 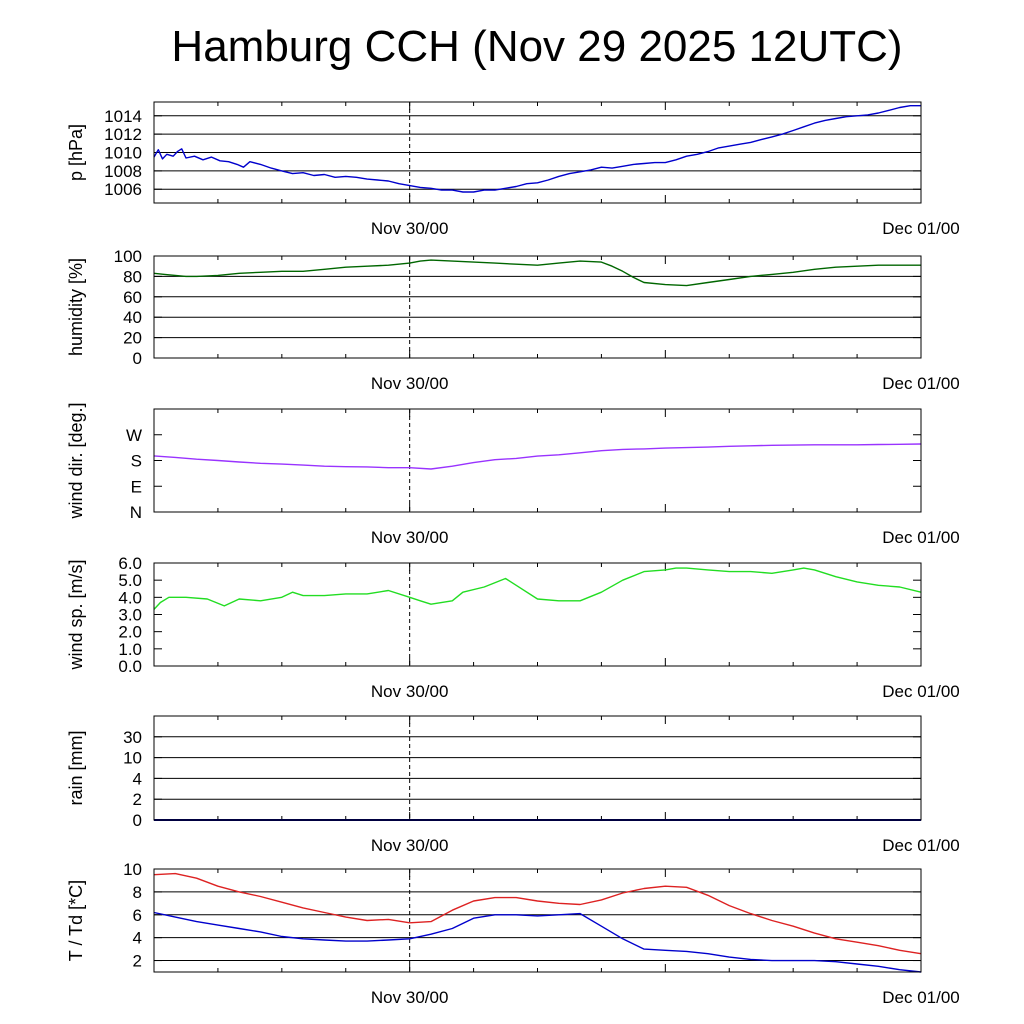 I want to click on humidity-ytick-label: 80, so click(x=132, y=276).